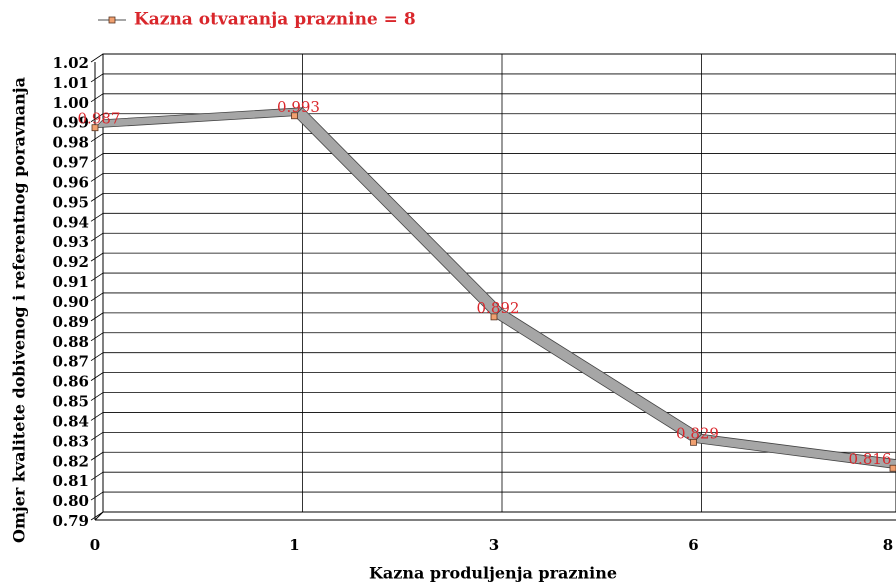 The image size is (896, 583). Describe the element at coordinates (70, 262) in the screenshot. I see `y-tick-label: 0.92` at that location.